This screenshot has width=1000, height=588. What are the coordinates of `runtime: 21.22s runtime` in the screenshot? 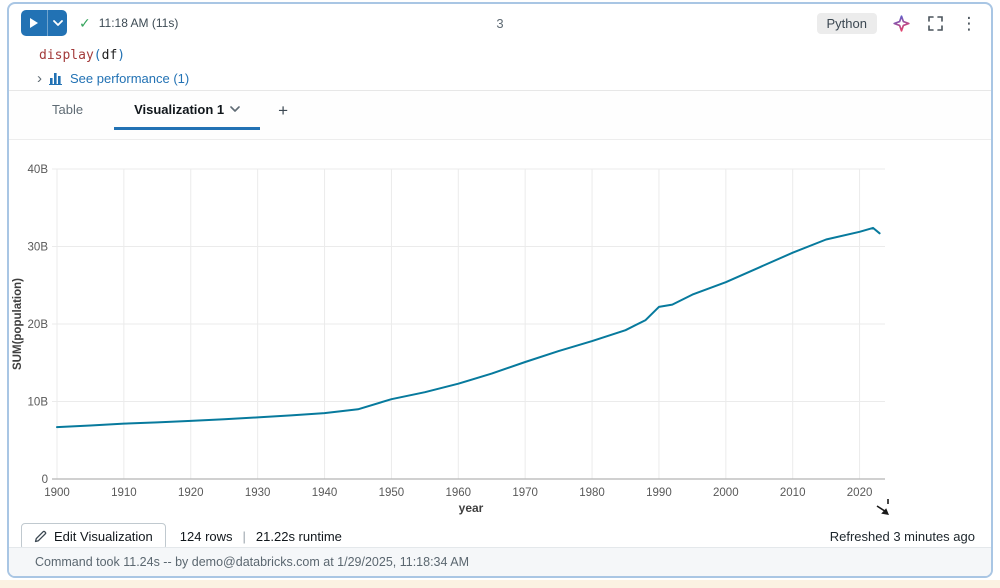 It's located at (298, 536).